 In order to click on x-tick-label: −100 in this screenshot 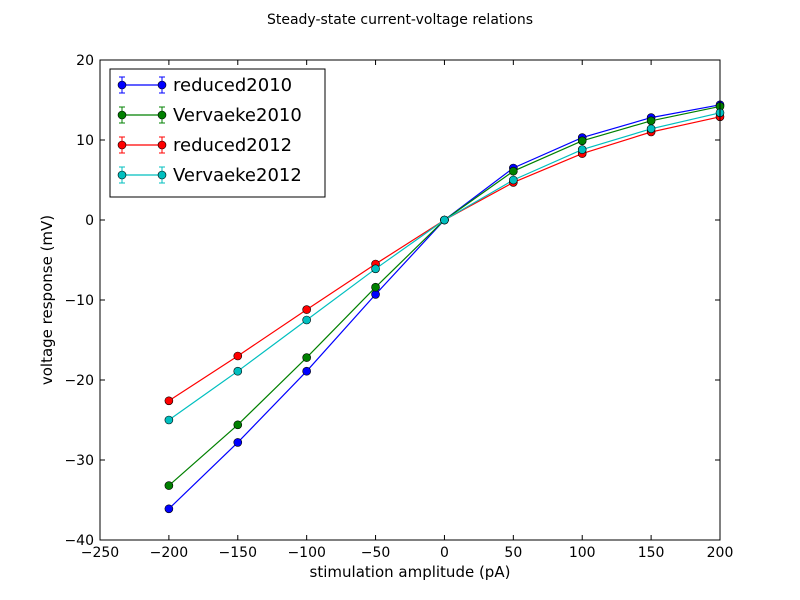, I will do `click(306, 553)`.